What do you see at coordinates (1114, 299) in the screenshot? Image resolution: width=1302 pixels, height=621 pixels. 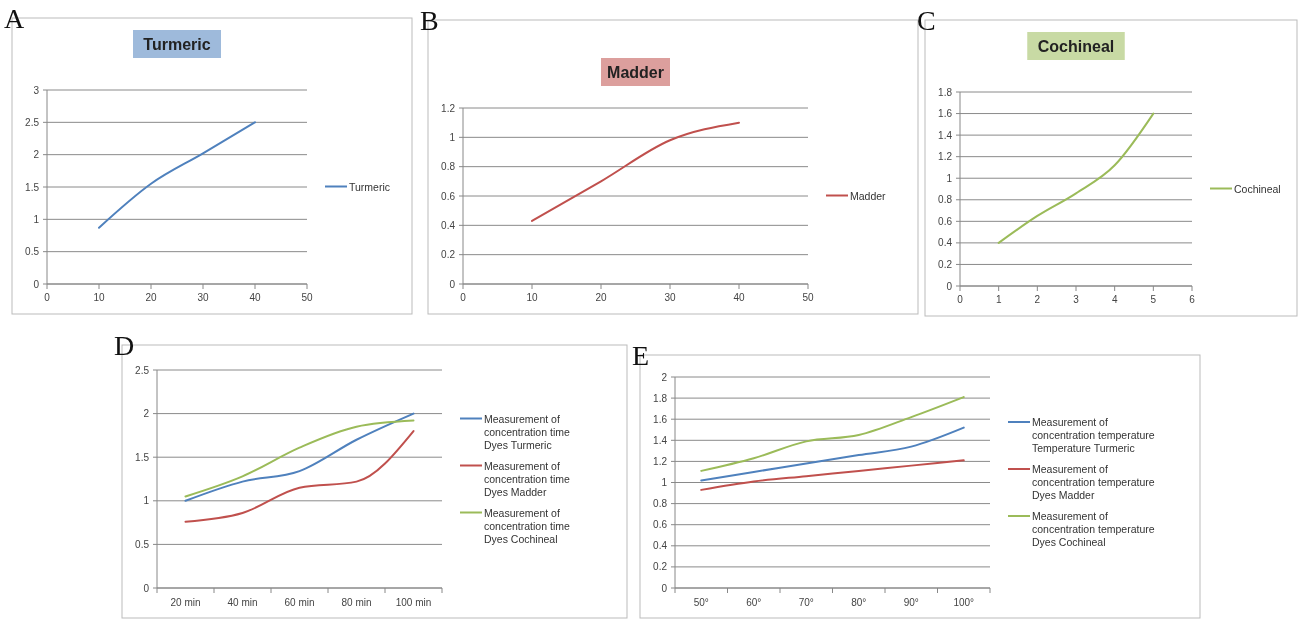 I see `x-tick-label: 4` at bounding box center [1114, 299].